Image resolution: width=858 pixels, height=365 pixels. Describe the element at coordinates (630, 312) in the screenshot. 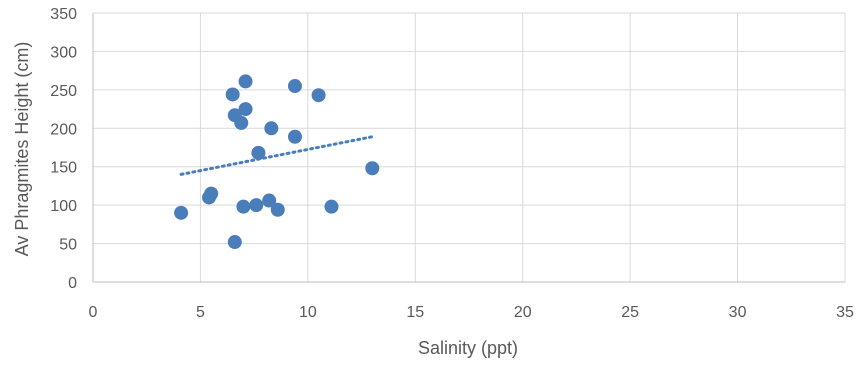

I see `x-tick-label: 25` at that location.